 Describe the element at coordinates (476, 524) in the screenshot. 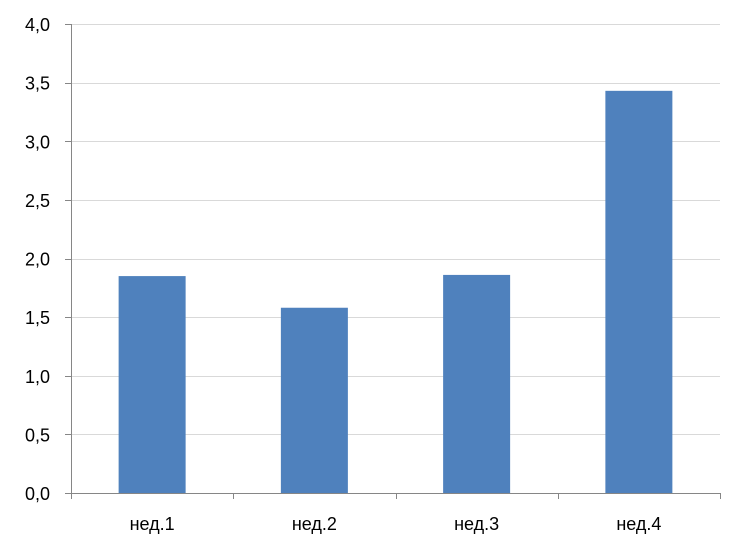

I see `x-tick-label: нед.3` at that location.